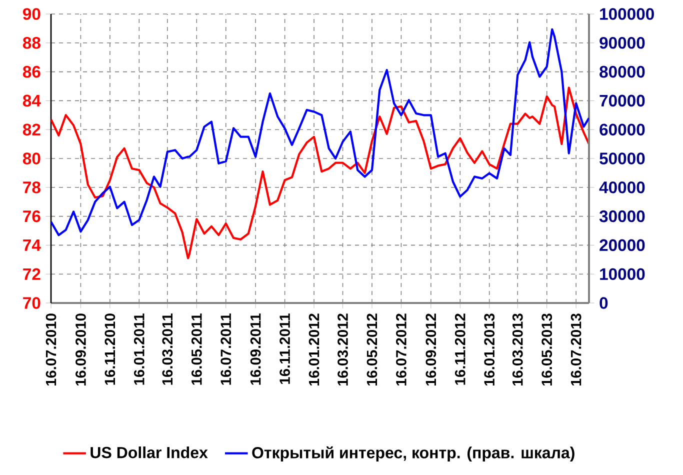 The image size is (683, 475). Describe the element at coordinates (167, 349) in the screenshot. I see `x-tick-label: 16.03.2011` at that location.